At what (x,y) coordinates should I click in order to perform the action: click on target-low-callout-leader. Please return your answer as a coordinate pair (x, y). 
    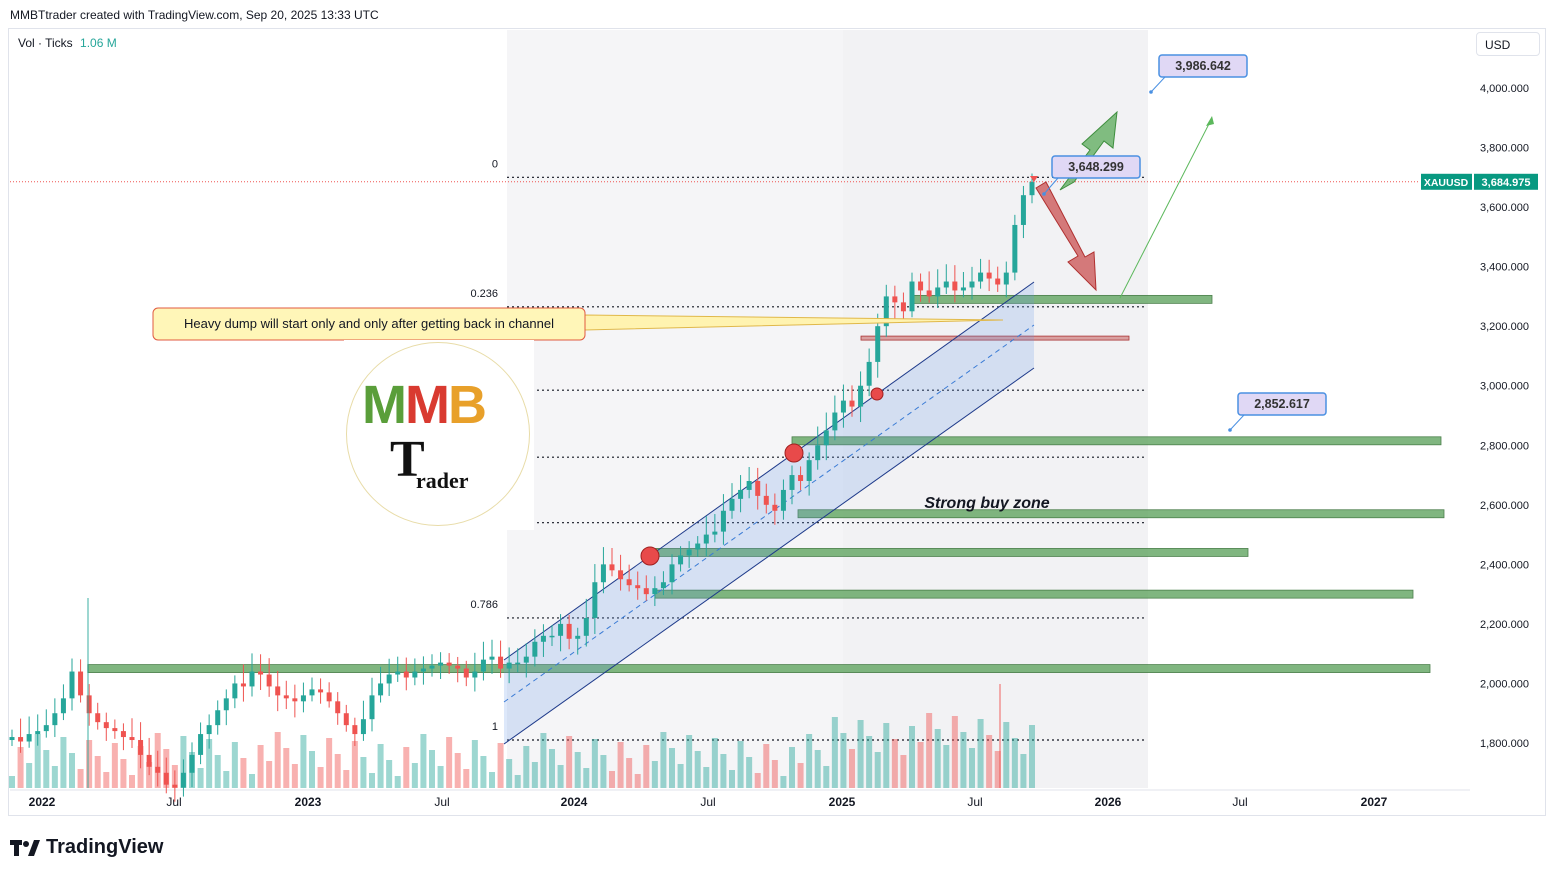
    Looking at the image, I should click on (1237, 422).